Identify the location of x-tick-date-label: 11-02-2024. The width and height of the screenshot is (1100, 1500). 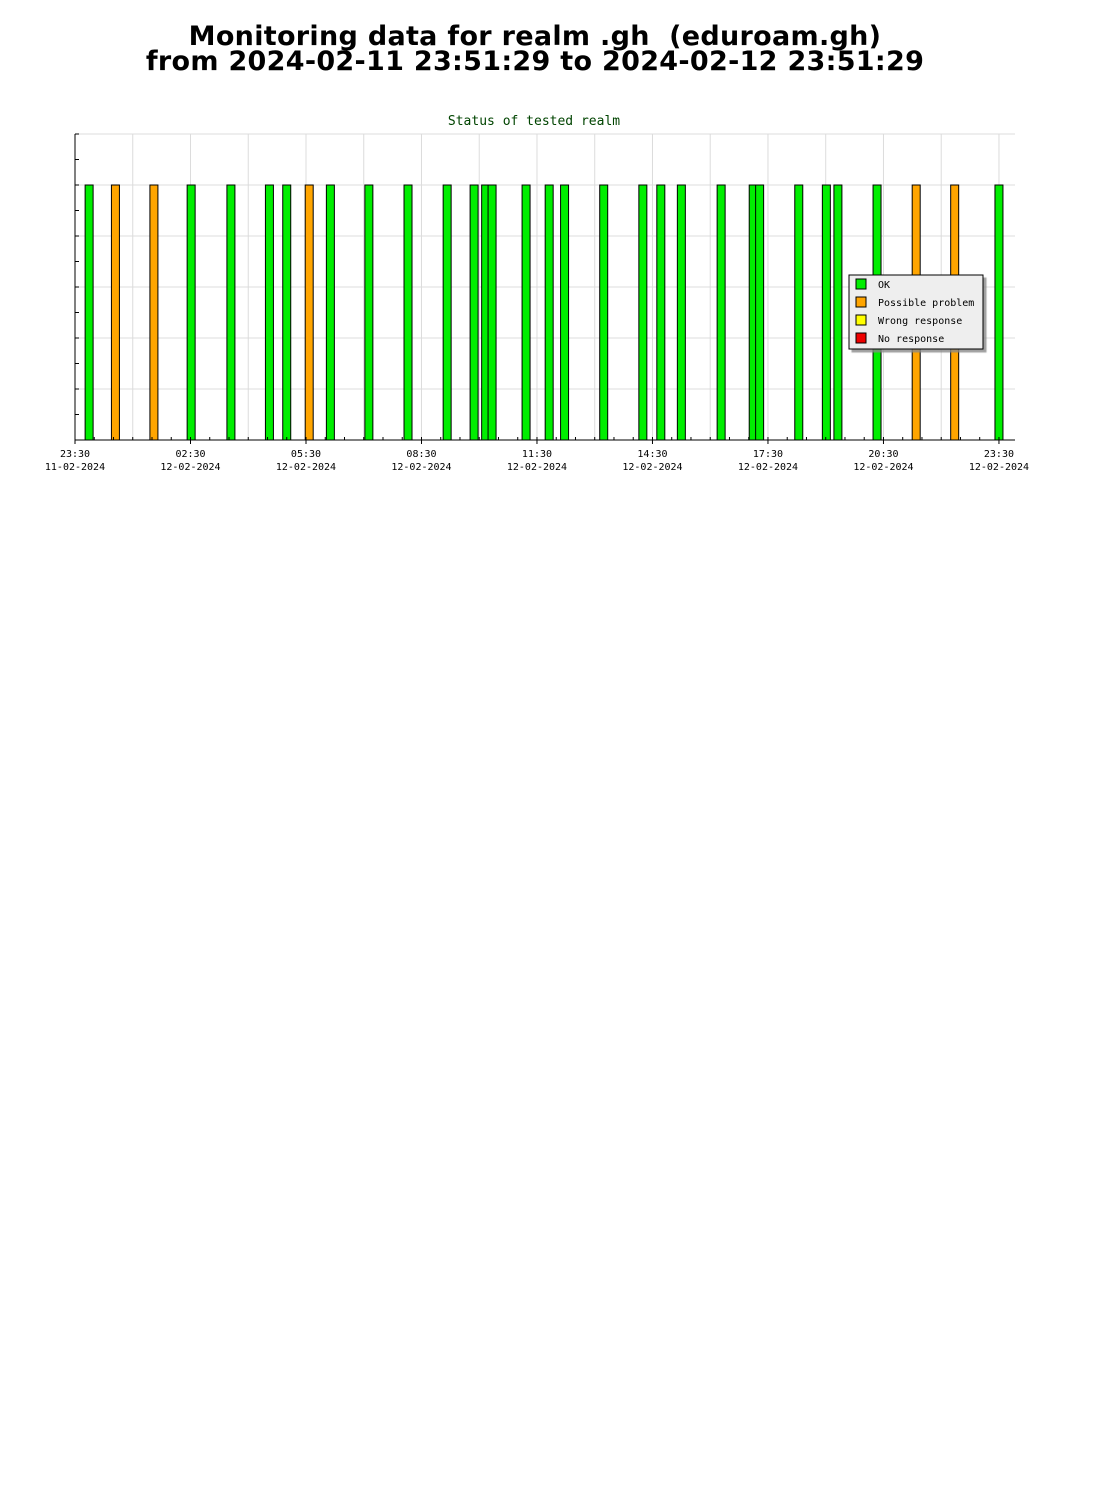
(75, 467).